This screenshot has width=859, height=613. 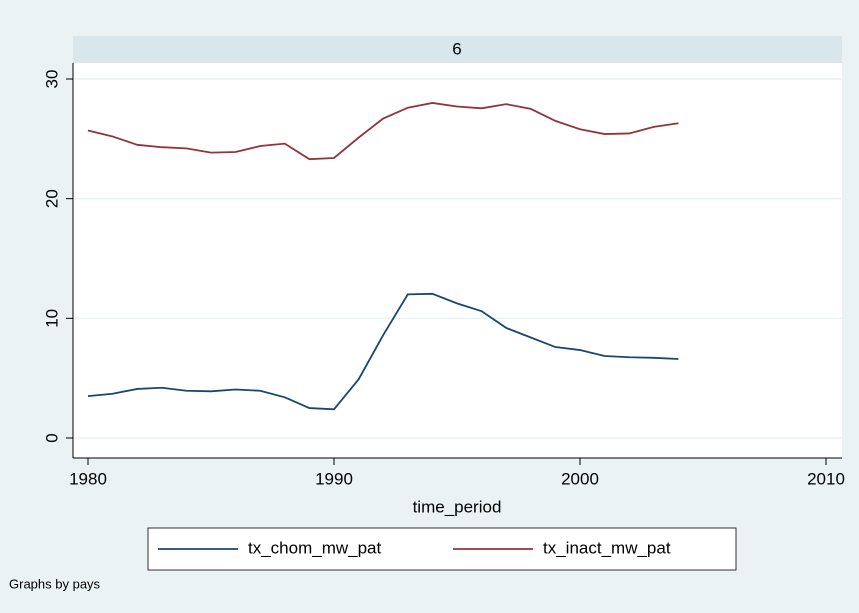 What do you see at coordinates (315, 547) in the screenshot?
I see `legend-label: tx_chom_mw_pat` at bounding box center [315, 547].